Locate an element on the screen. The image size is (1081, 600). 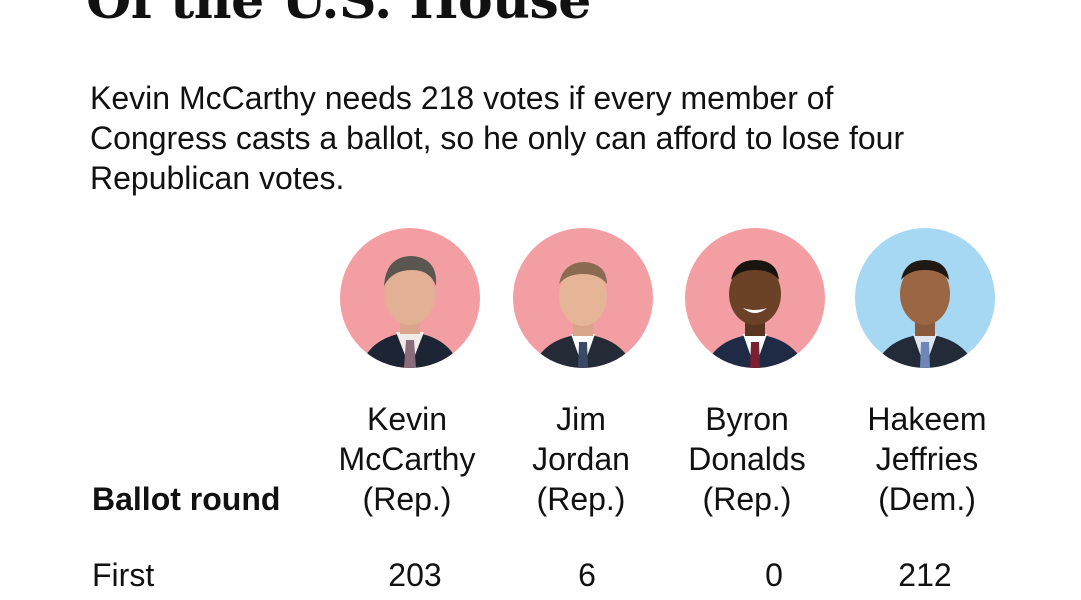
ballot-round-header: Ballot round is located at coordinates (186, 499).